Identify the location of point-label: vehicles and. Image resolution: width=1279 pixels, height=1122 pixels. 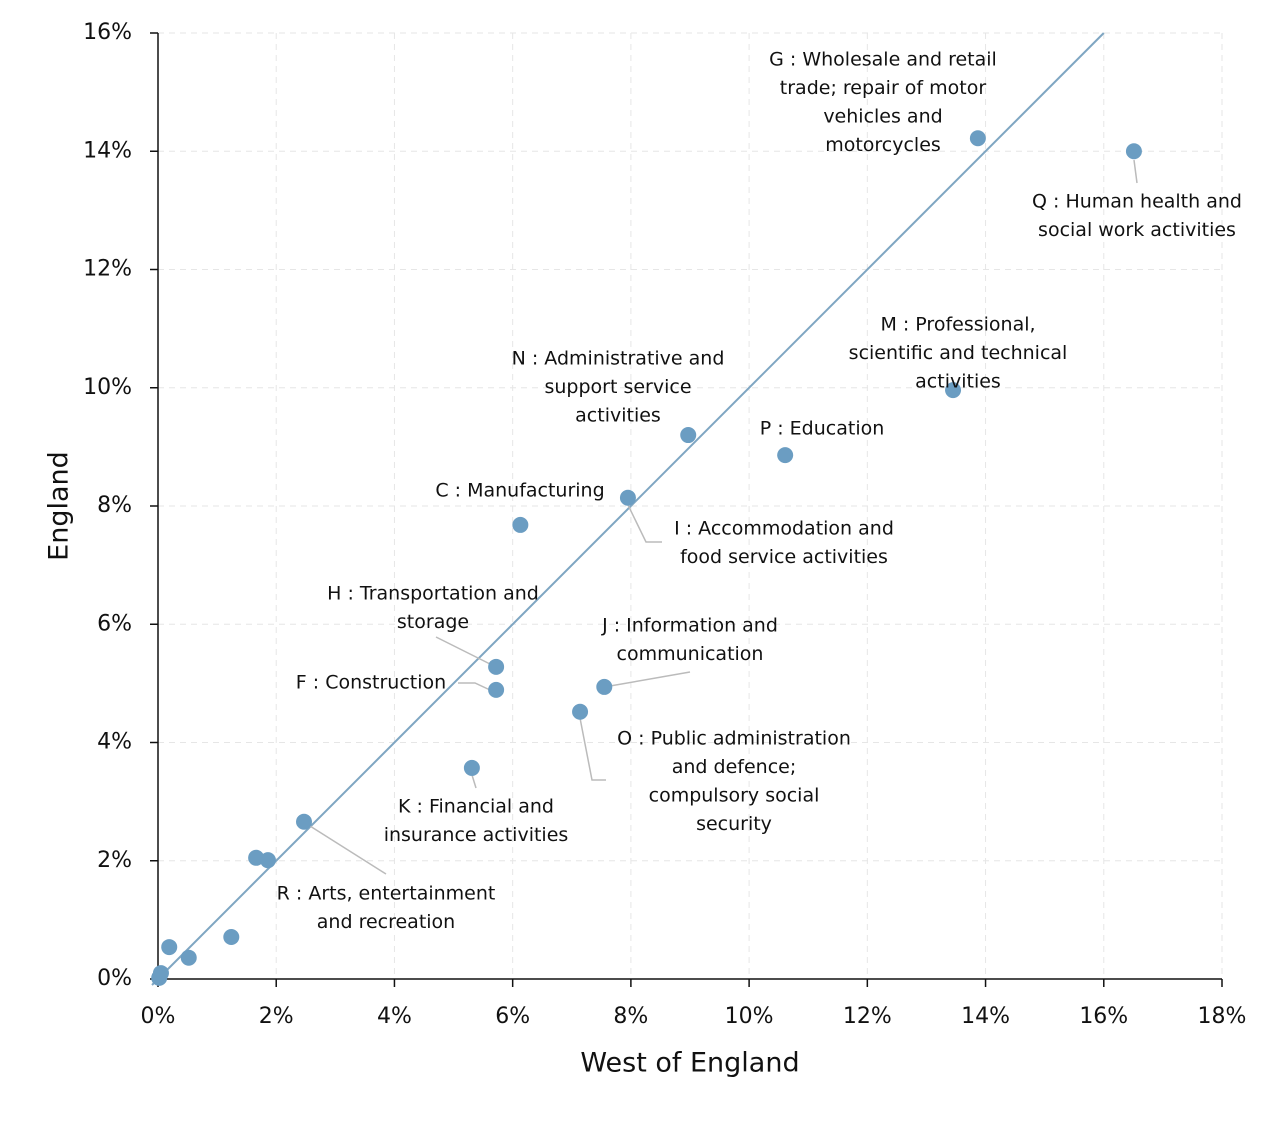
(882, 117).